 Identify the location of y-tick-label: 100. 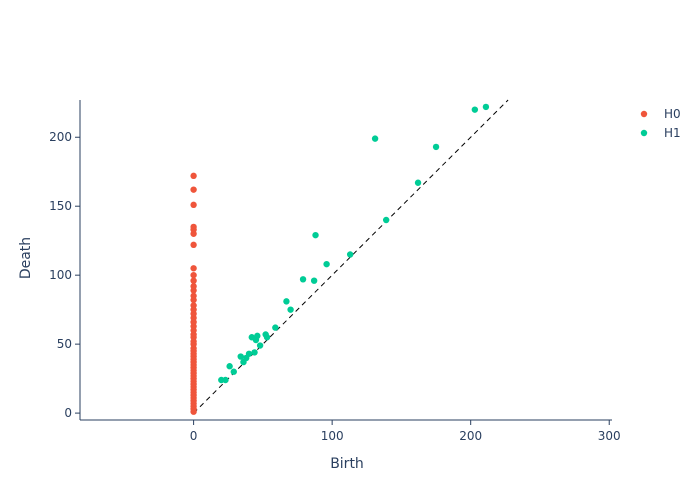
(60, 275).